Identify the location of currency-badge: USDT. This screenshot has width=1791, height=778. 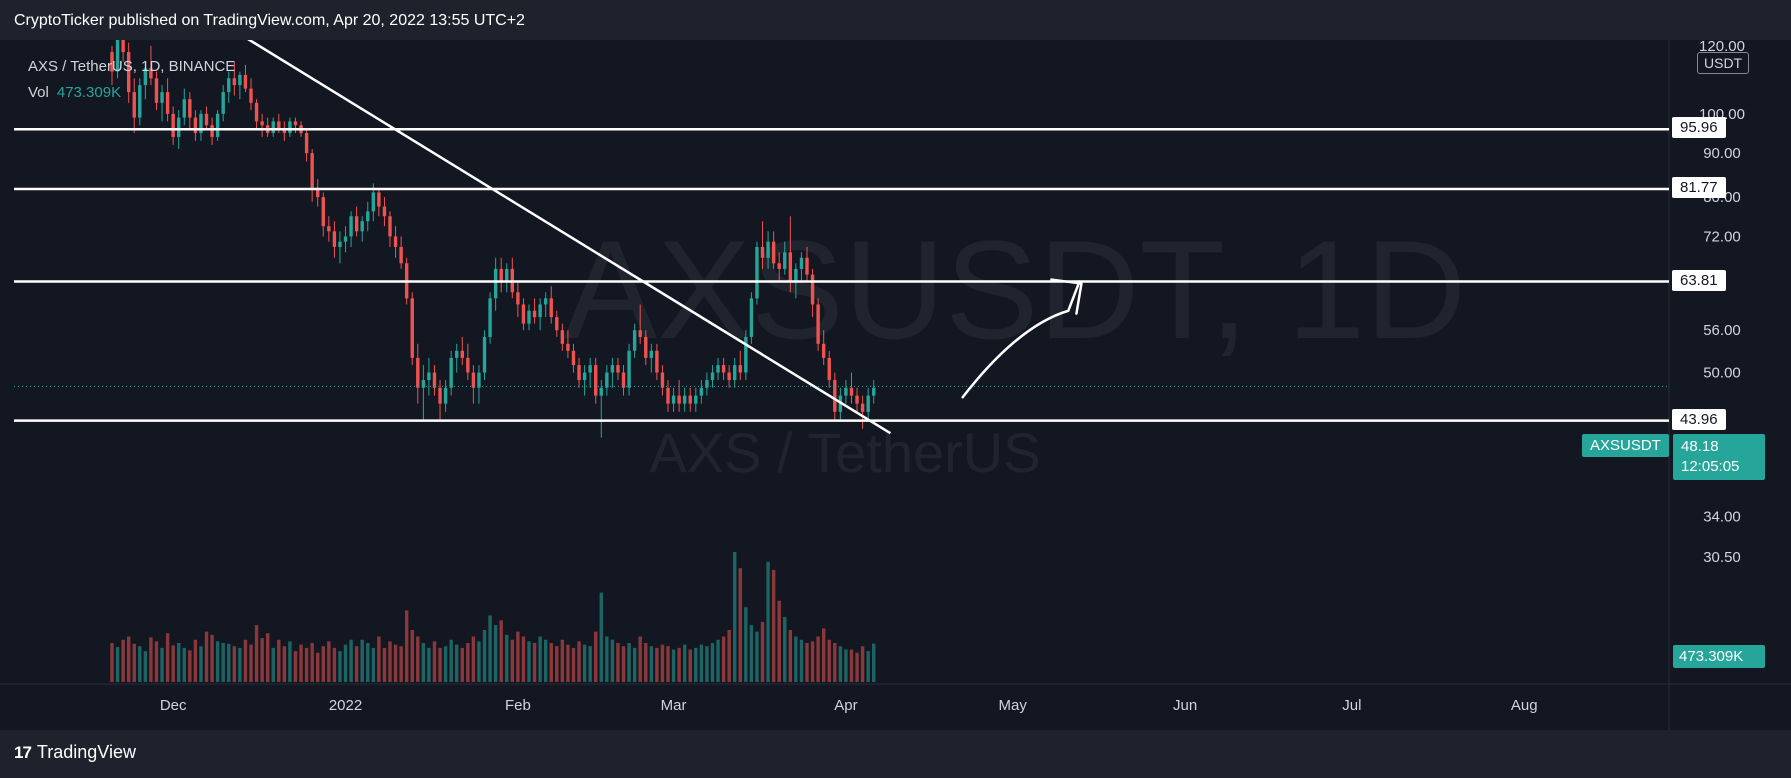
(1723, 63).